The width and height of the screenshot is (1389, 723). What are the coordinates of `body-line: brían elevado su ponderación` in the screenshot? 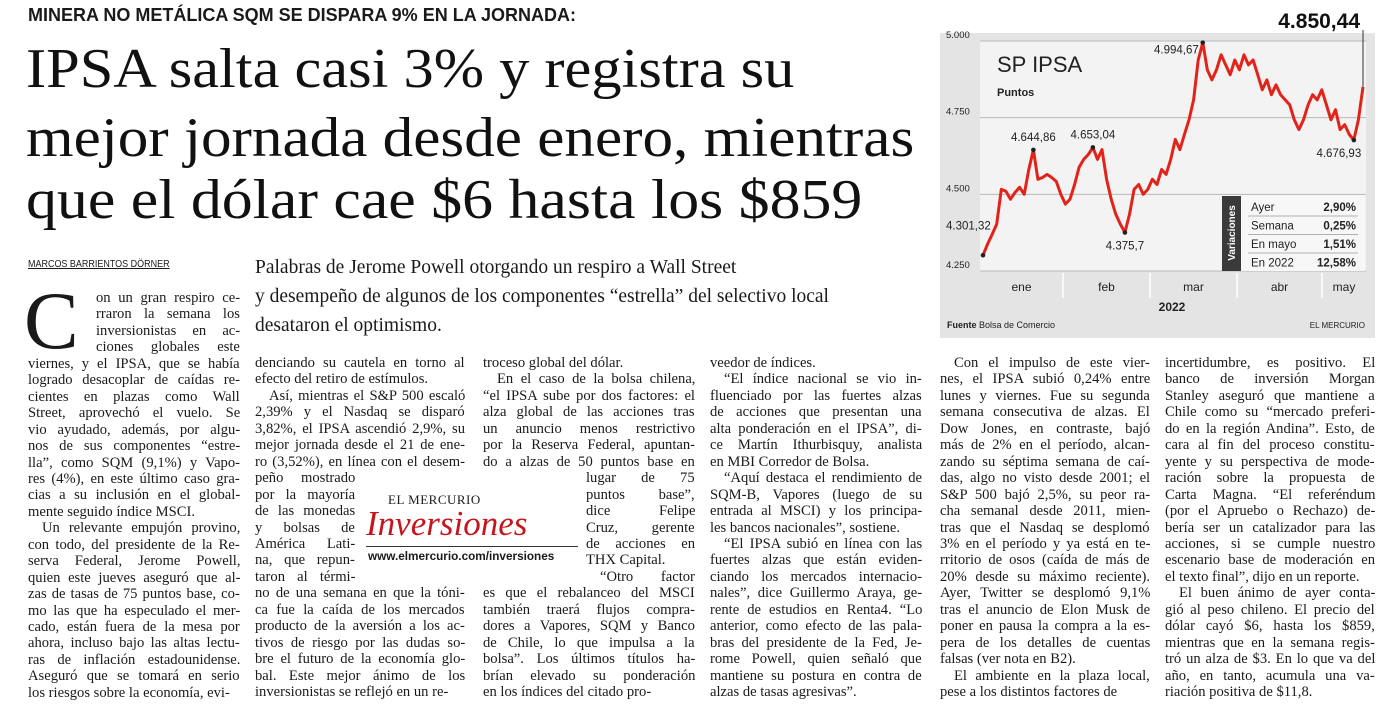 It's located at (589, 675).